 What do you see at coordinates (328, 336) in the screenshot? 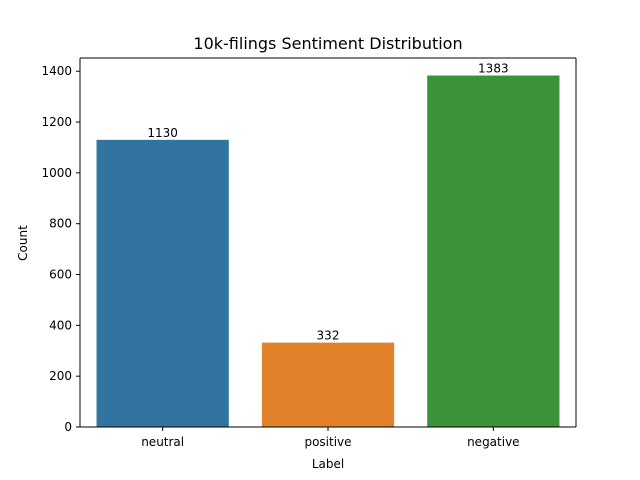
I see `data-label-positive: 332` at bounding box center [328, 336].